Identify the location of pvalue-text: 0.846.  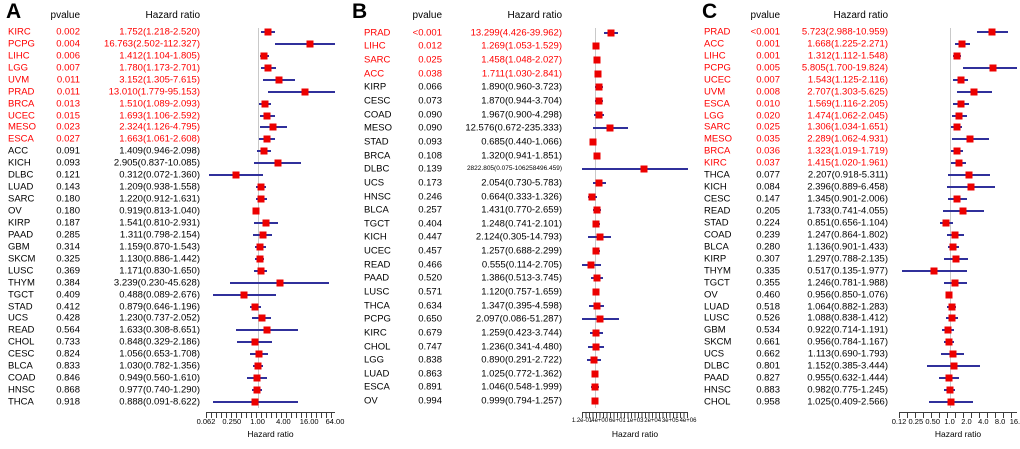
(68, 378).